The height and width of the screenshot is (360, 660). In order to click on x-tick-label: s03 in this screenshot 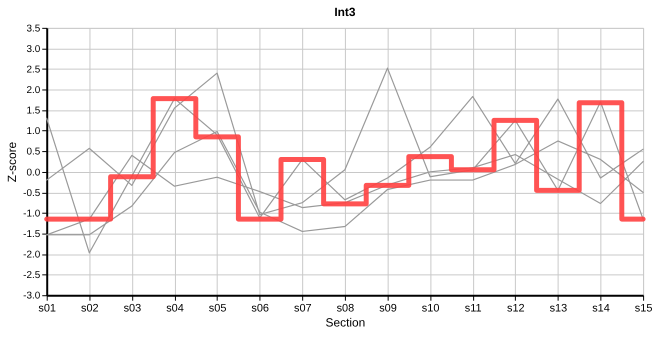, I will do `click(133, 308)`.